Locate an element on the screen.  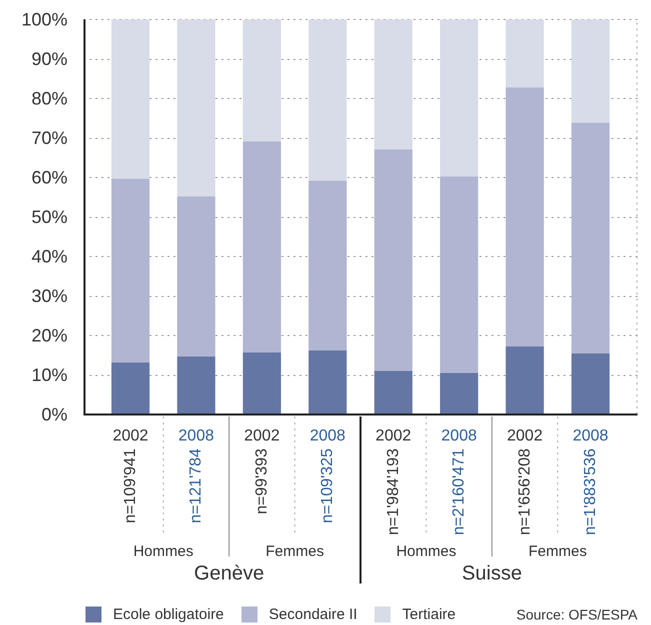
text: Genève is located at coordinates (229, 573).